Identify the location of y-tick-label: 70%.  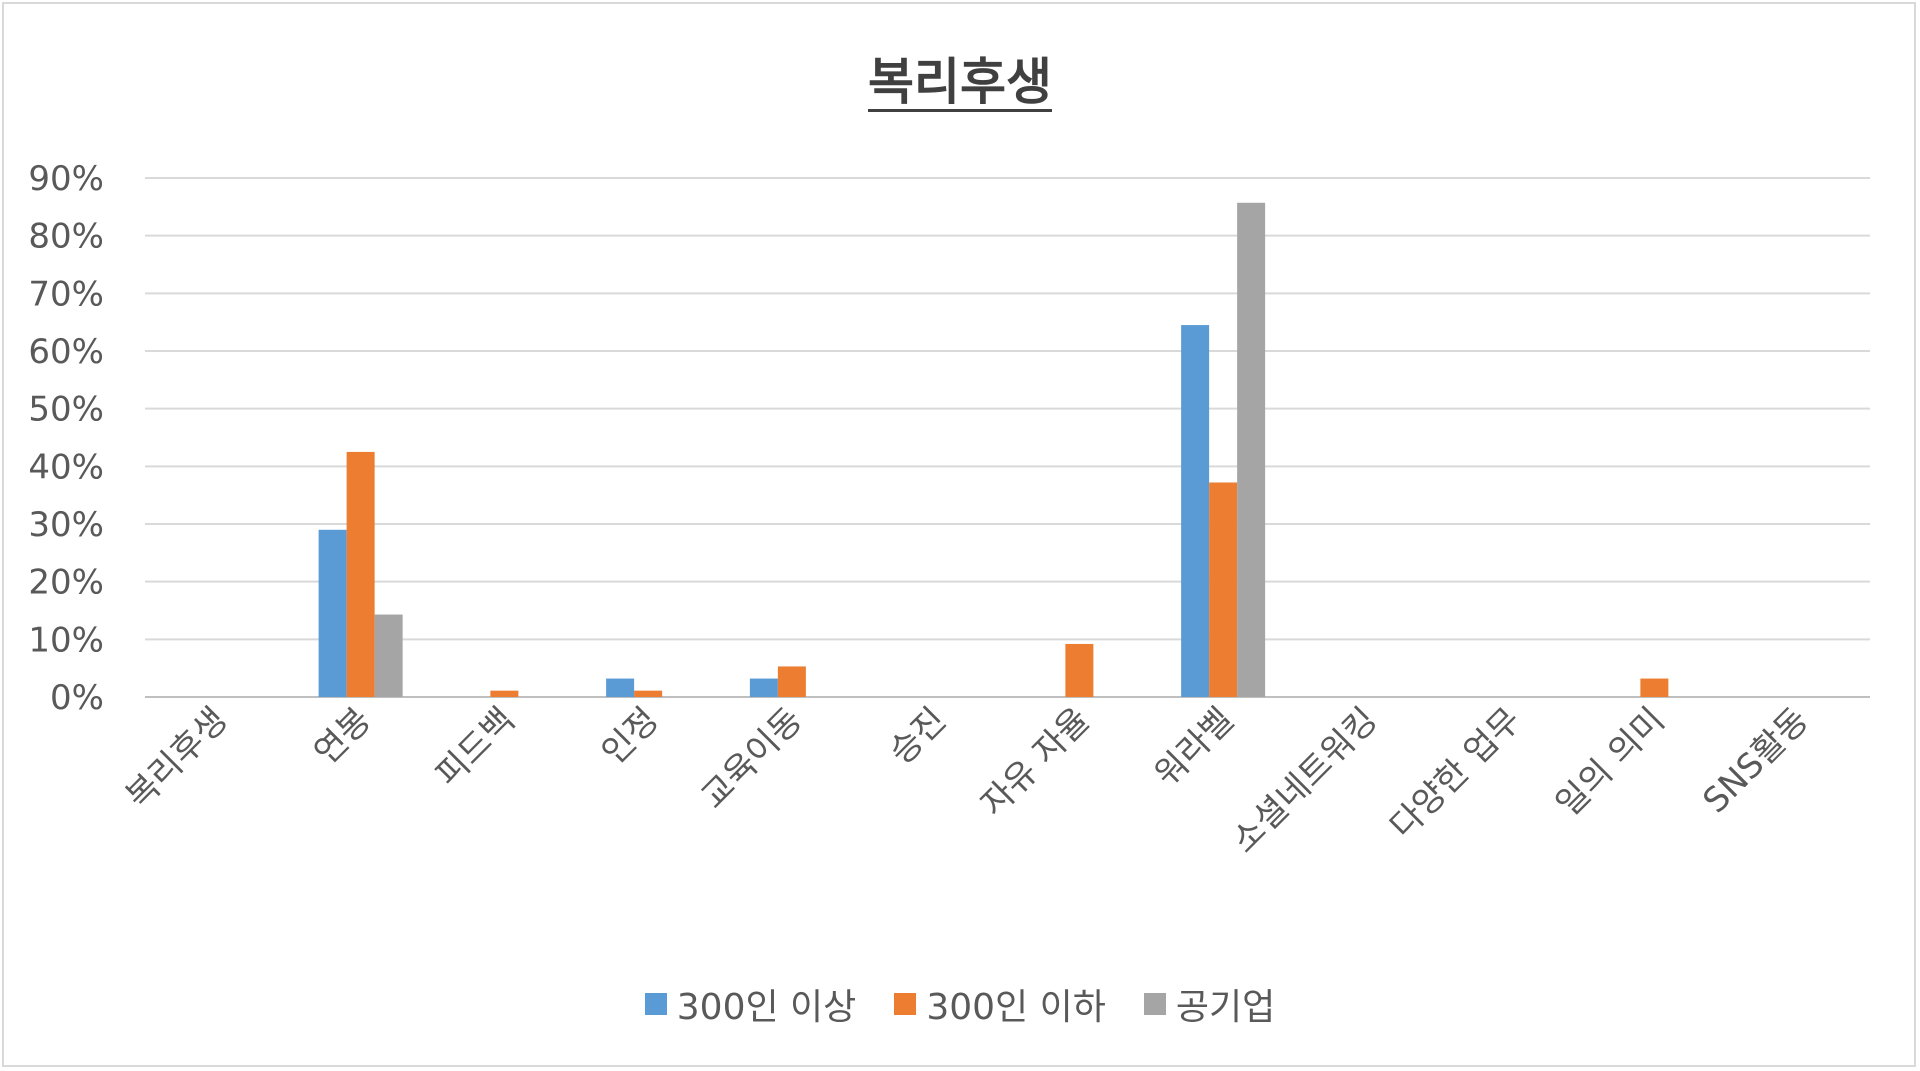
(66, 294).